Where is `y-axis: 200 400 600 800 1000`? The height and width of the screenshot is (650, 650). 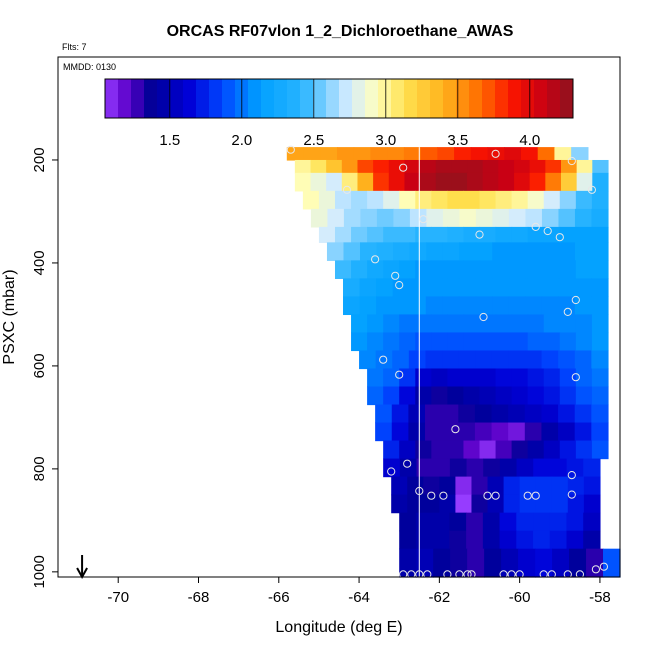 y-axis: 200 400 600 800 1000 is located at coordinates (44, 368).